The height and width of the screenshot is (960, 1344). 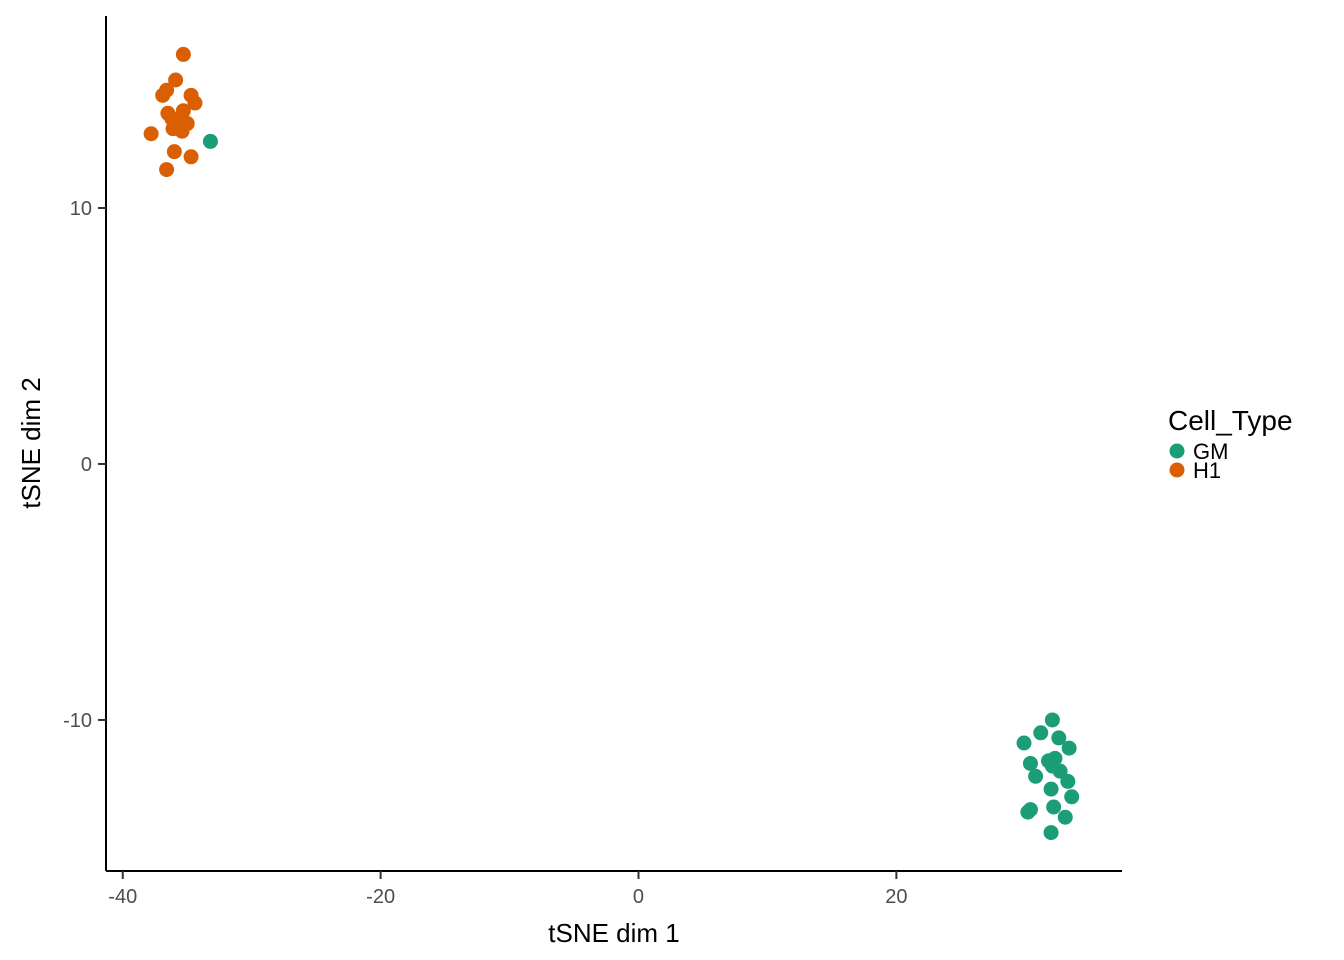 What do you see at coordinates (507, 889) in the screenshot?
I see `x-axis-ticks: -40 -20 0 20` at bounding box center [507, 889].